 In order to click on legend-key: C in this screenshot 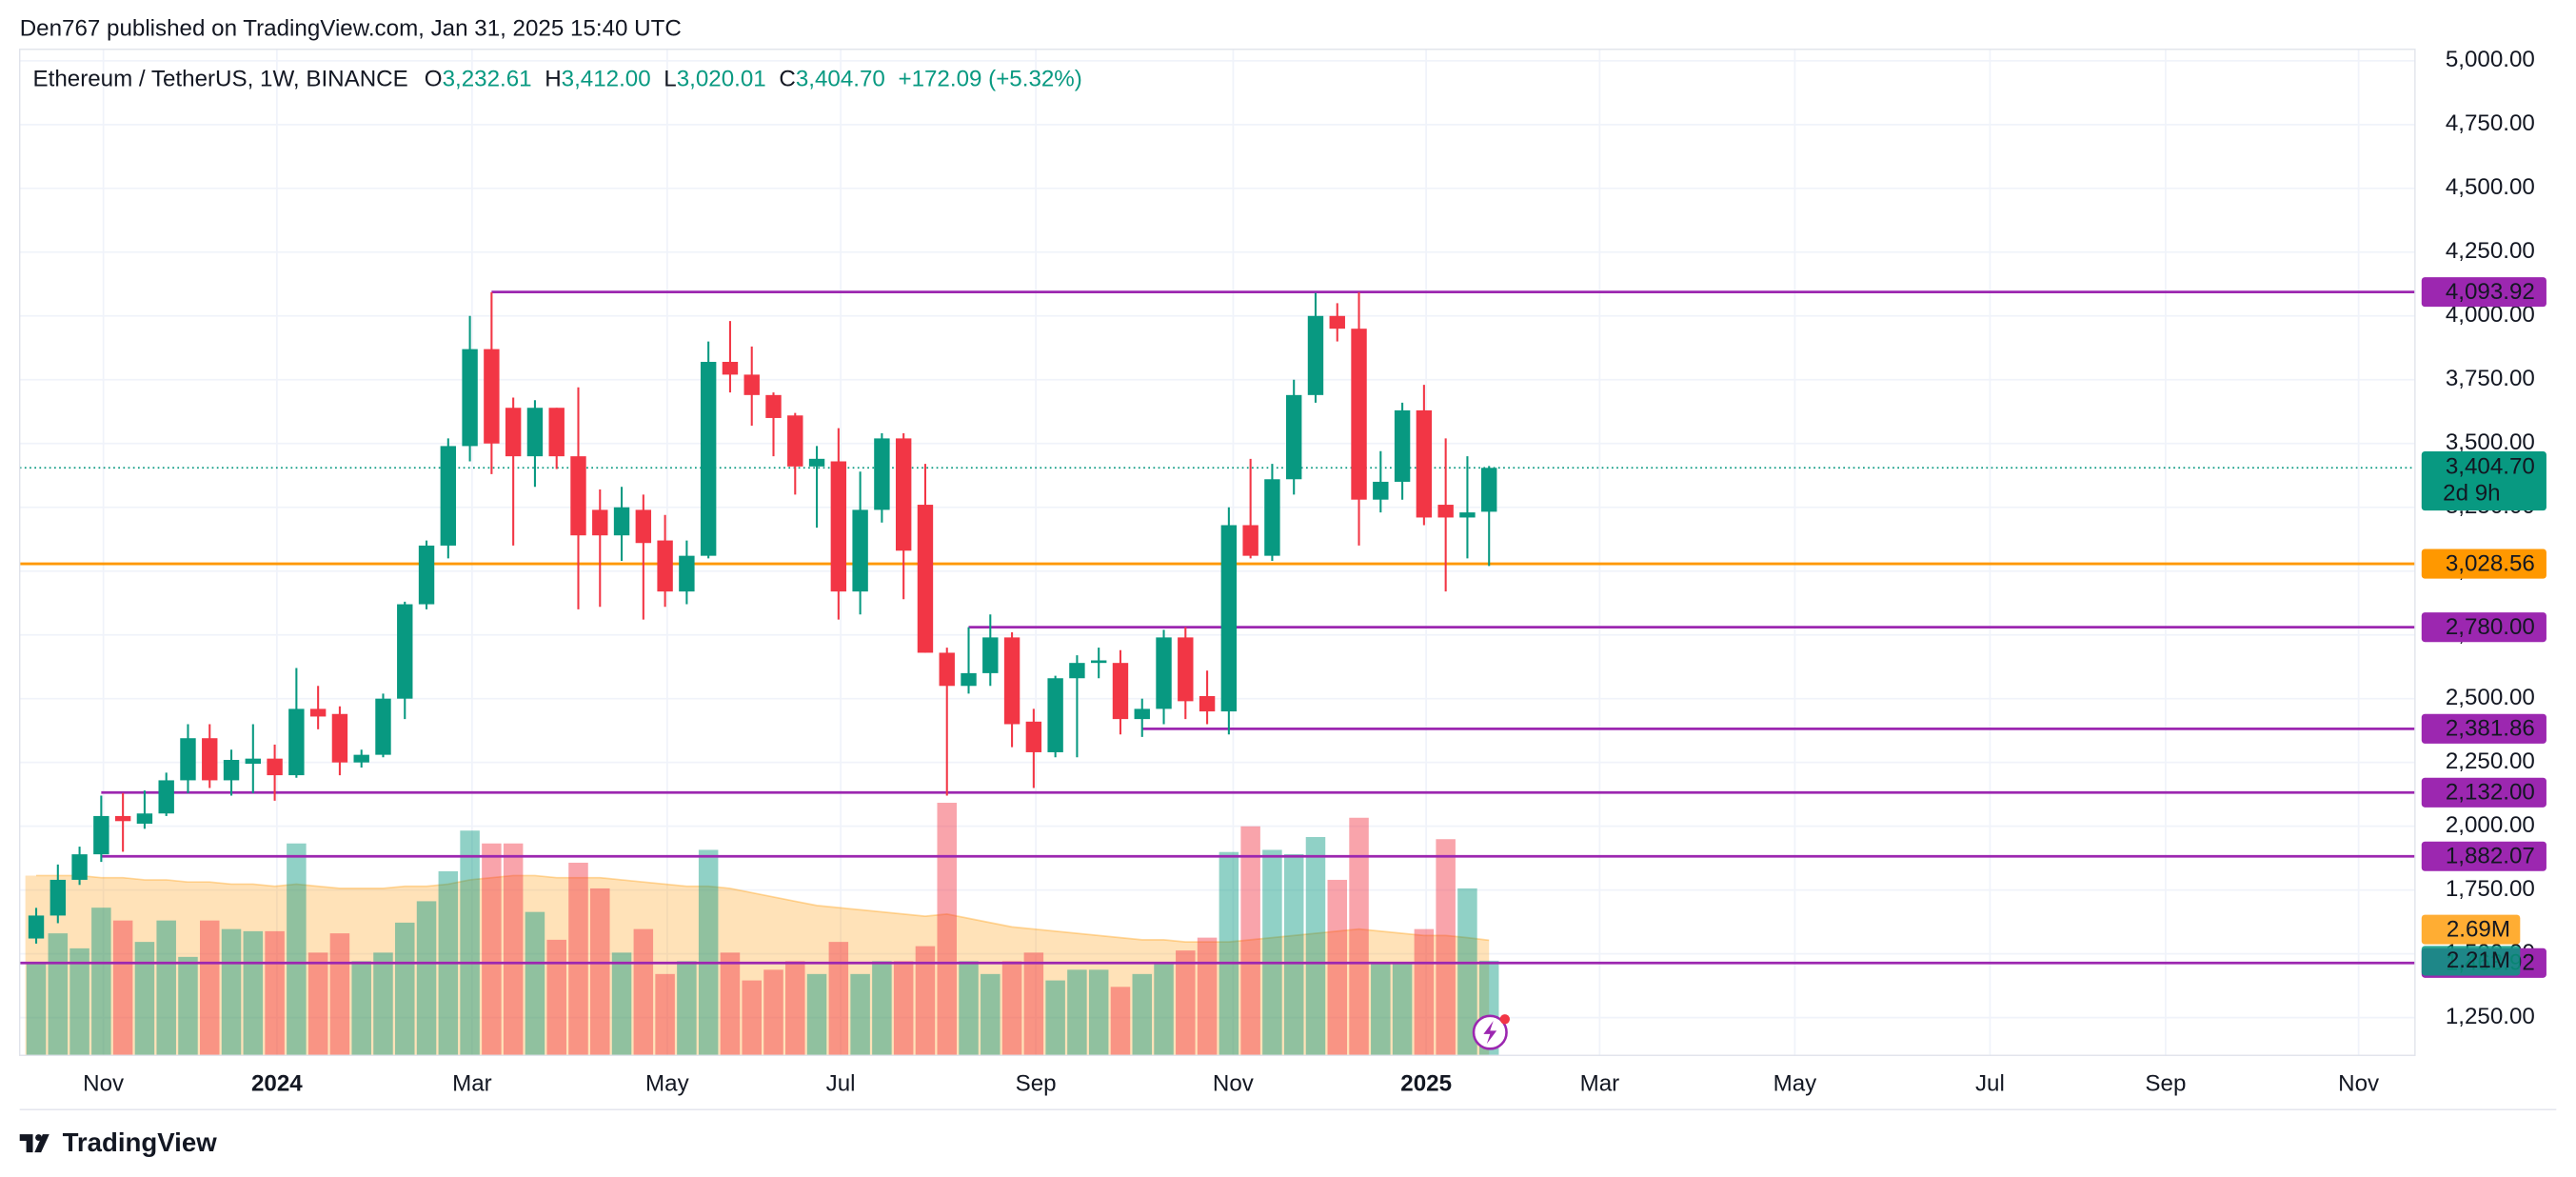, I will do `click(787, 79)`.